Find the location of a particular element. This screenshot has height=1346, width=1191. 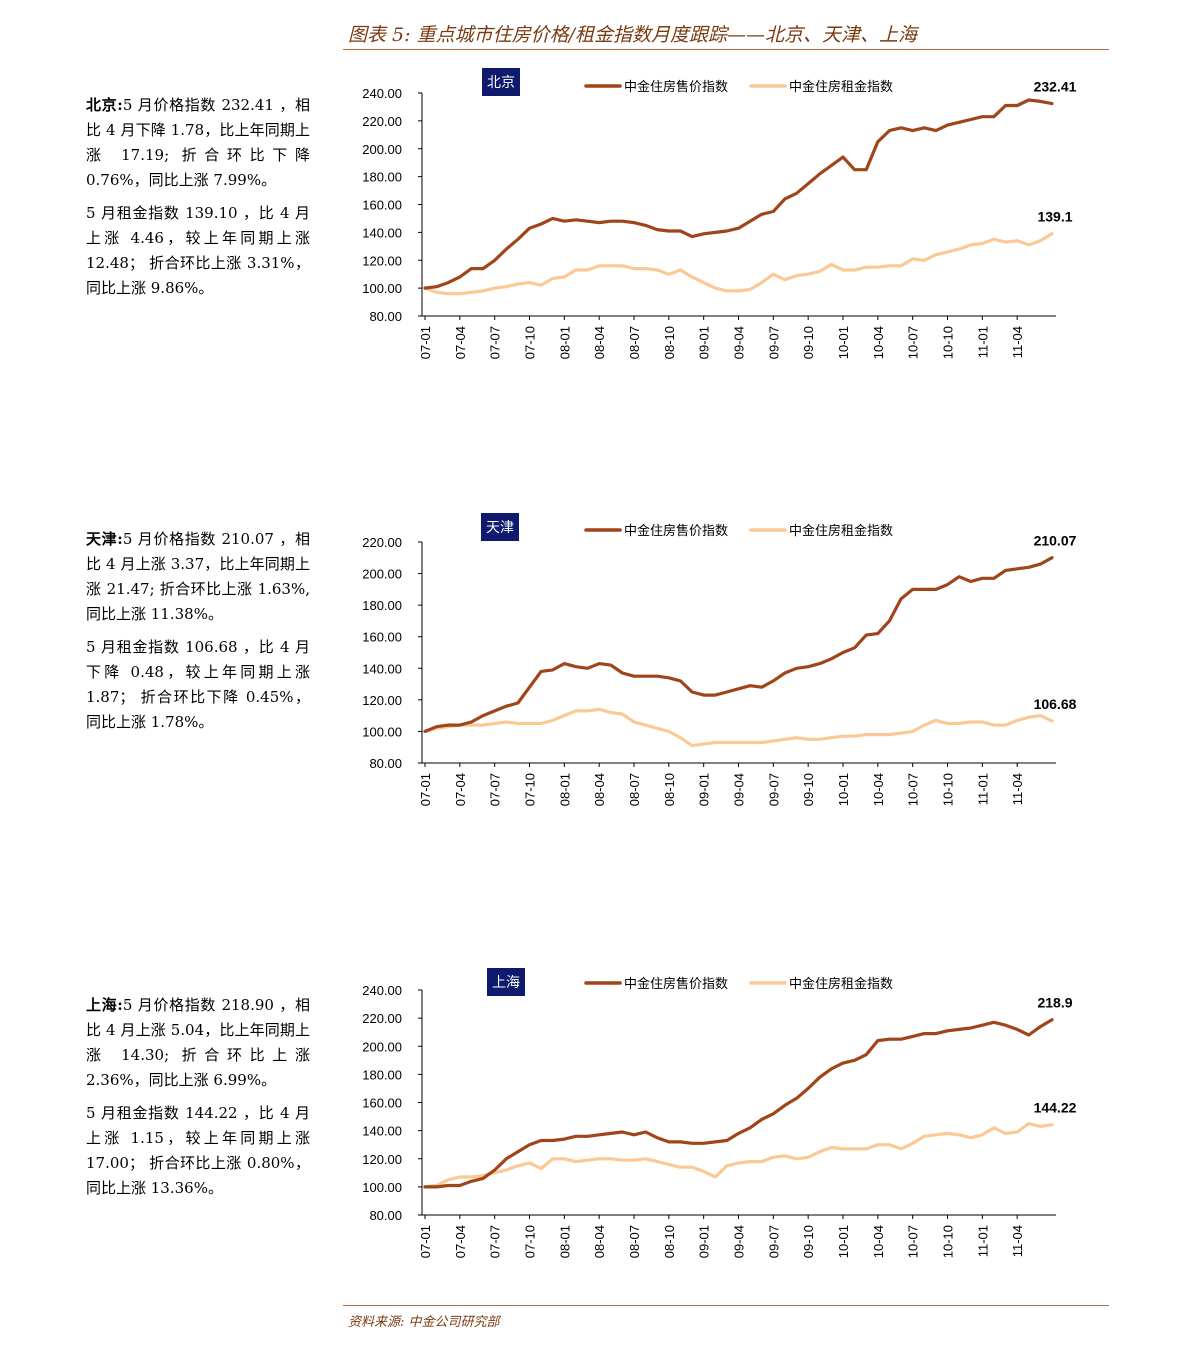

city-badge-label: 上海 is located at coordinates (506, 983).